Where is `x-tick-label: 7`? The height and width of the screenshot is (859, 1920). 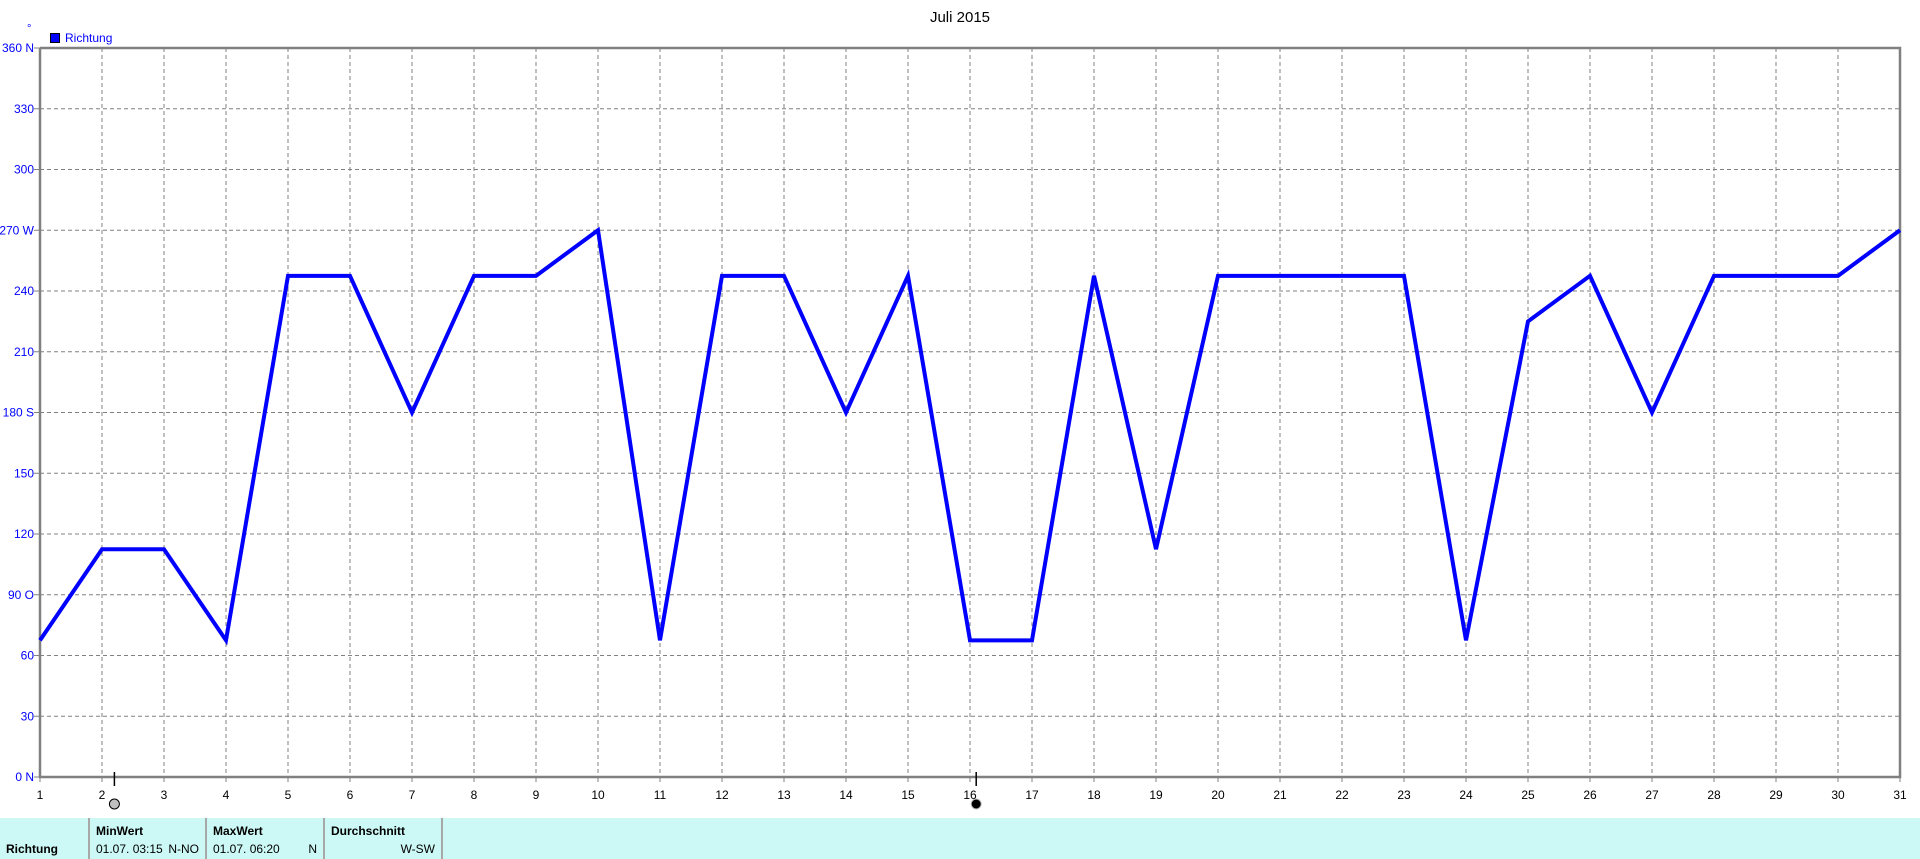 x-tick-label: 7 is located at coordinates (412, 795).